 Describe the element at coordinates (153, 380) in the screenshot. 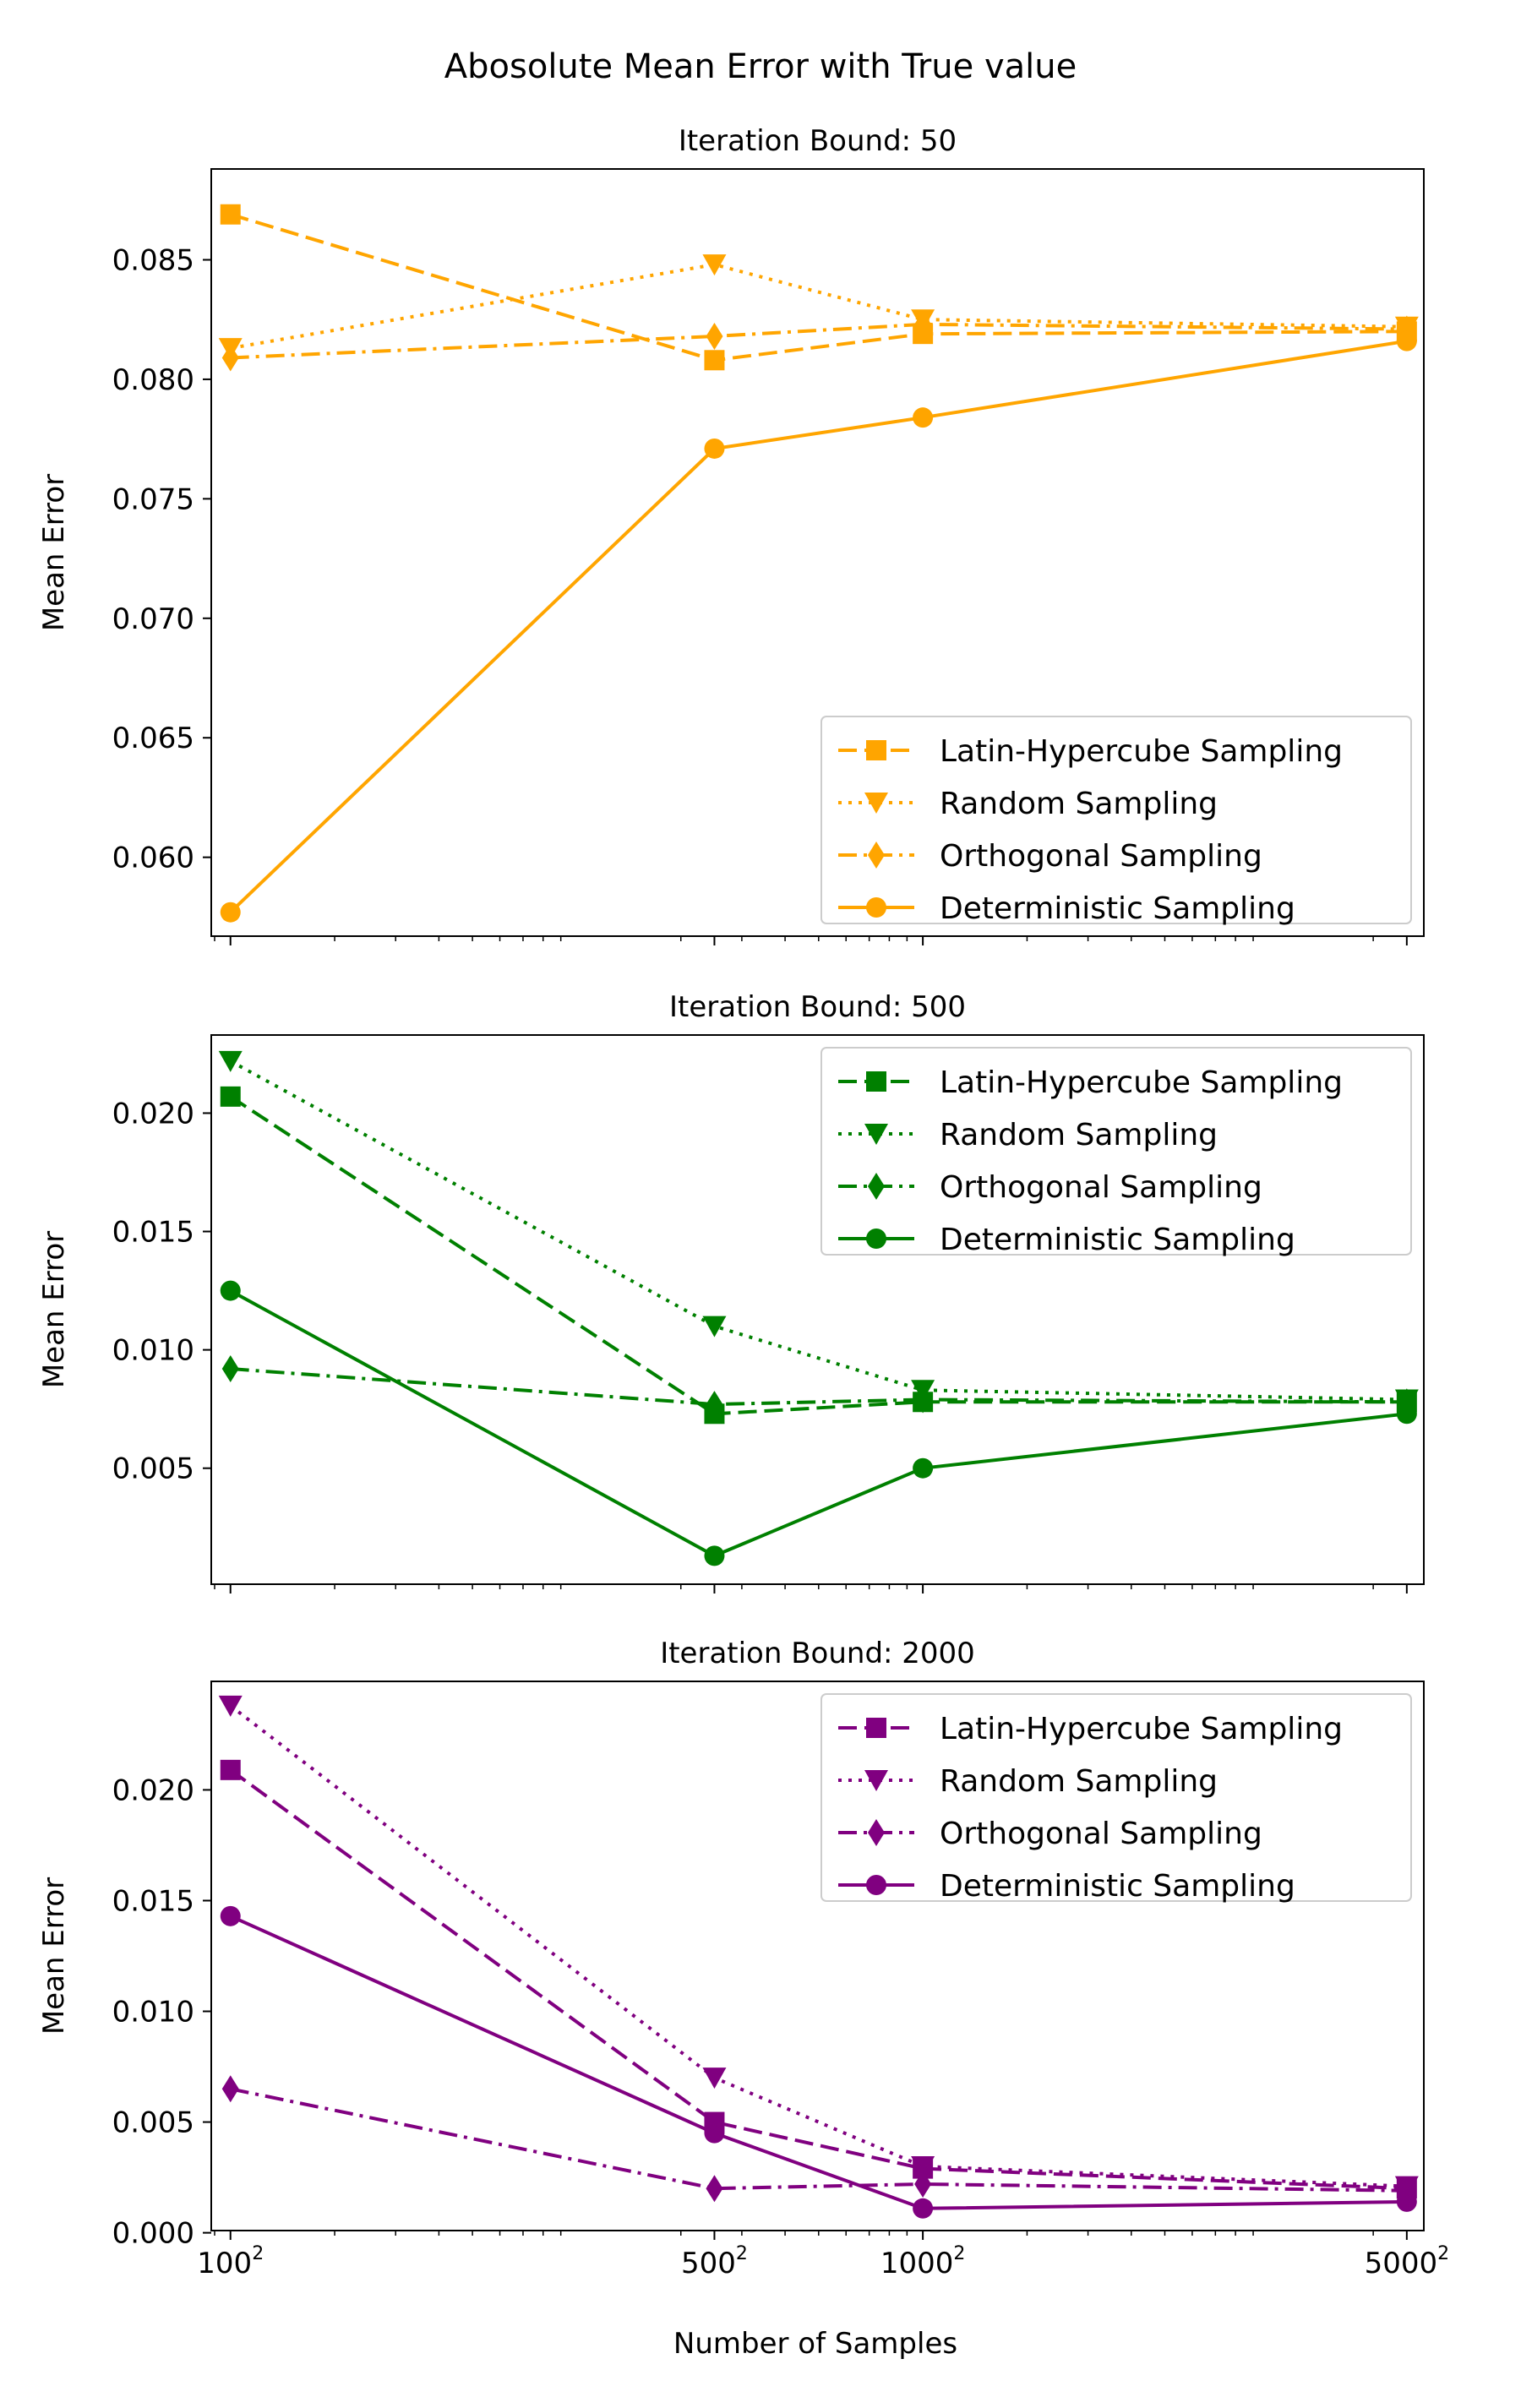

I see `y-tick-label: 0.080` at that location.